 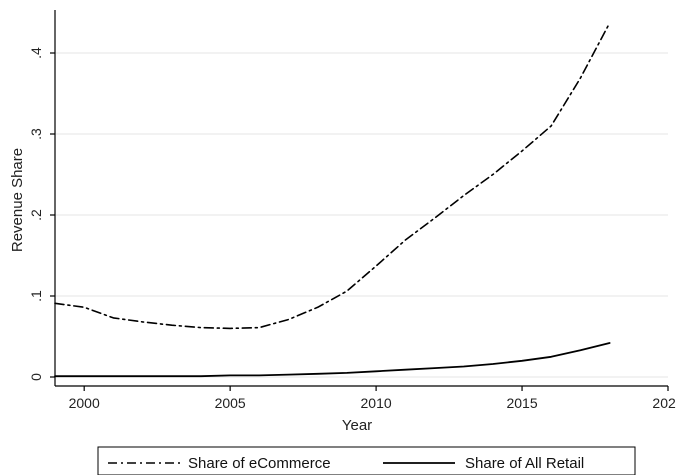 What do you see at coordinates (332, 359) in the screenshot?
I see `series-line-share-of-all-retail` at bounding box center [332, 359].